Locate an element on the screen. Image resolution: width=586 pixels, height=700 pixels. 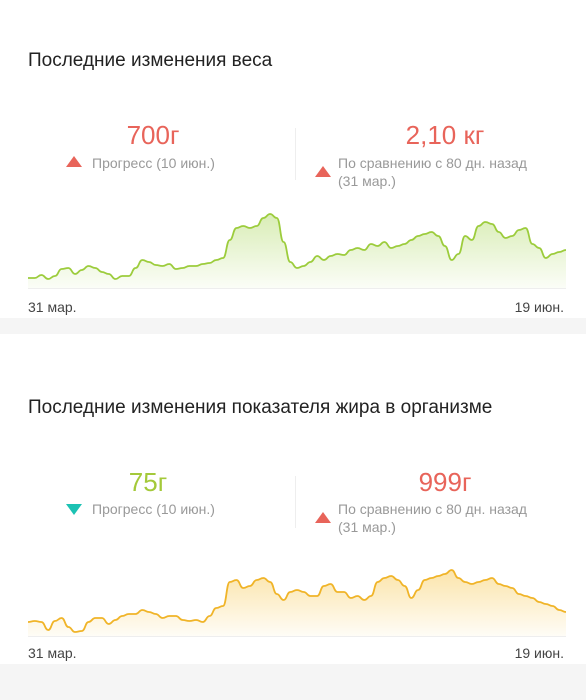
weight-comparison-value: 2,10 кг is located at coordinates (445, 135).